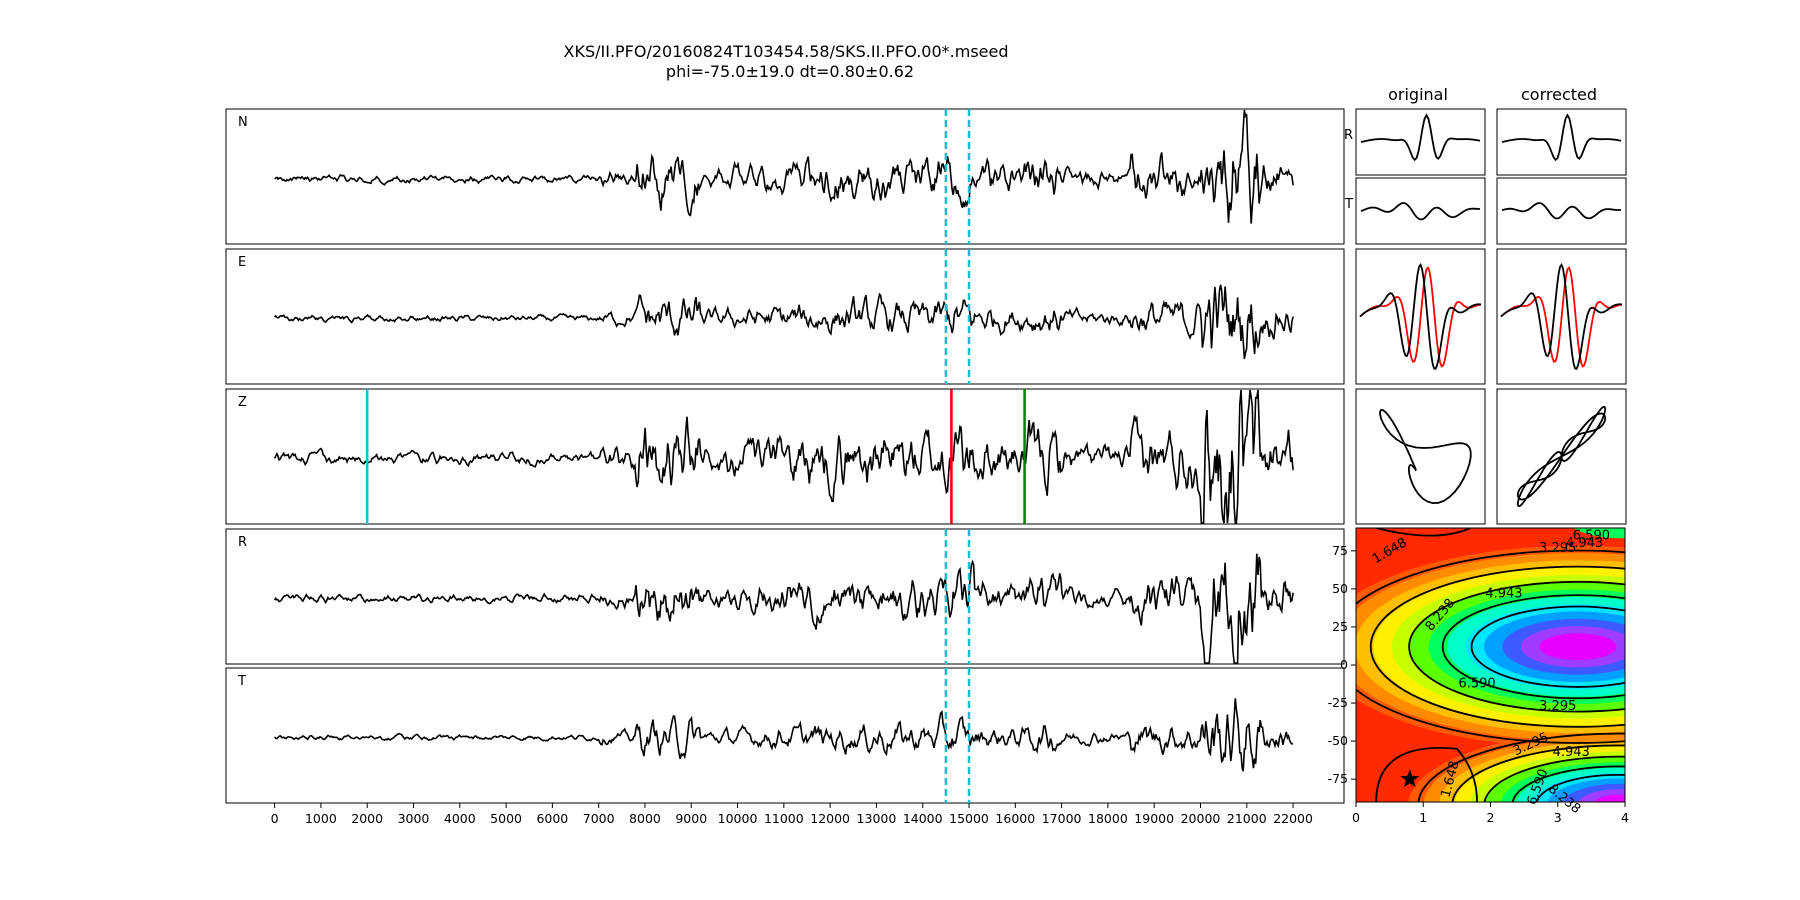 The width and height of the screenshot is (1800, 900). I want to click on heat-x-label-0: 0, so click(1356, 817).